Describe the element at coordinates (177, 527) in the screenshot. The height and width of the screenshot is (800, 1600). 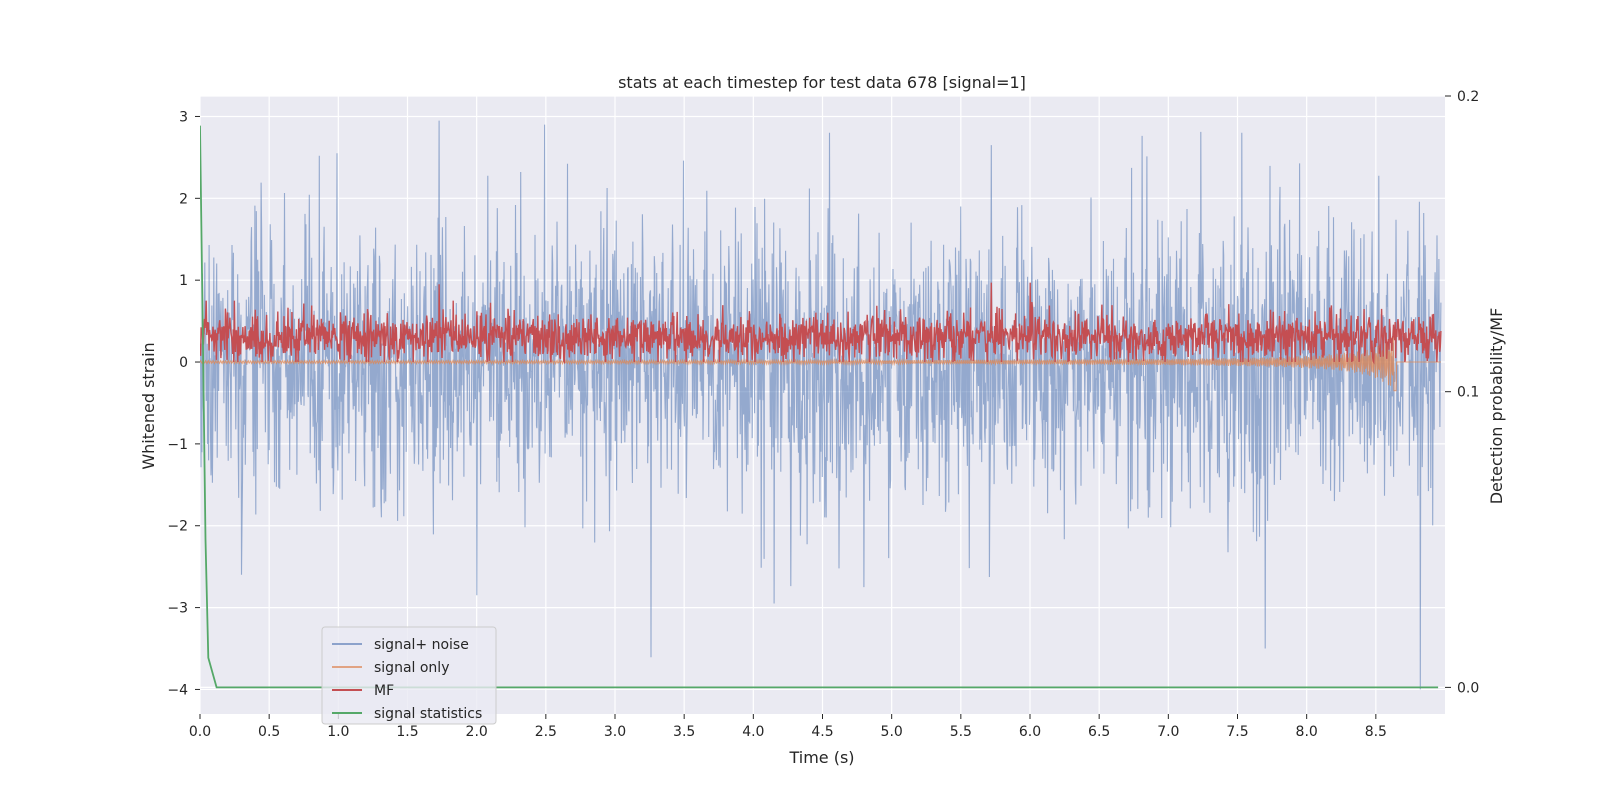
I see `y-tick-label: −2` at that location.